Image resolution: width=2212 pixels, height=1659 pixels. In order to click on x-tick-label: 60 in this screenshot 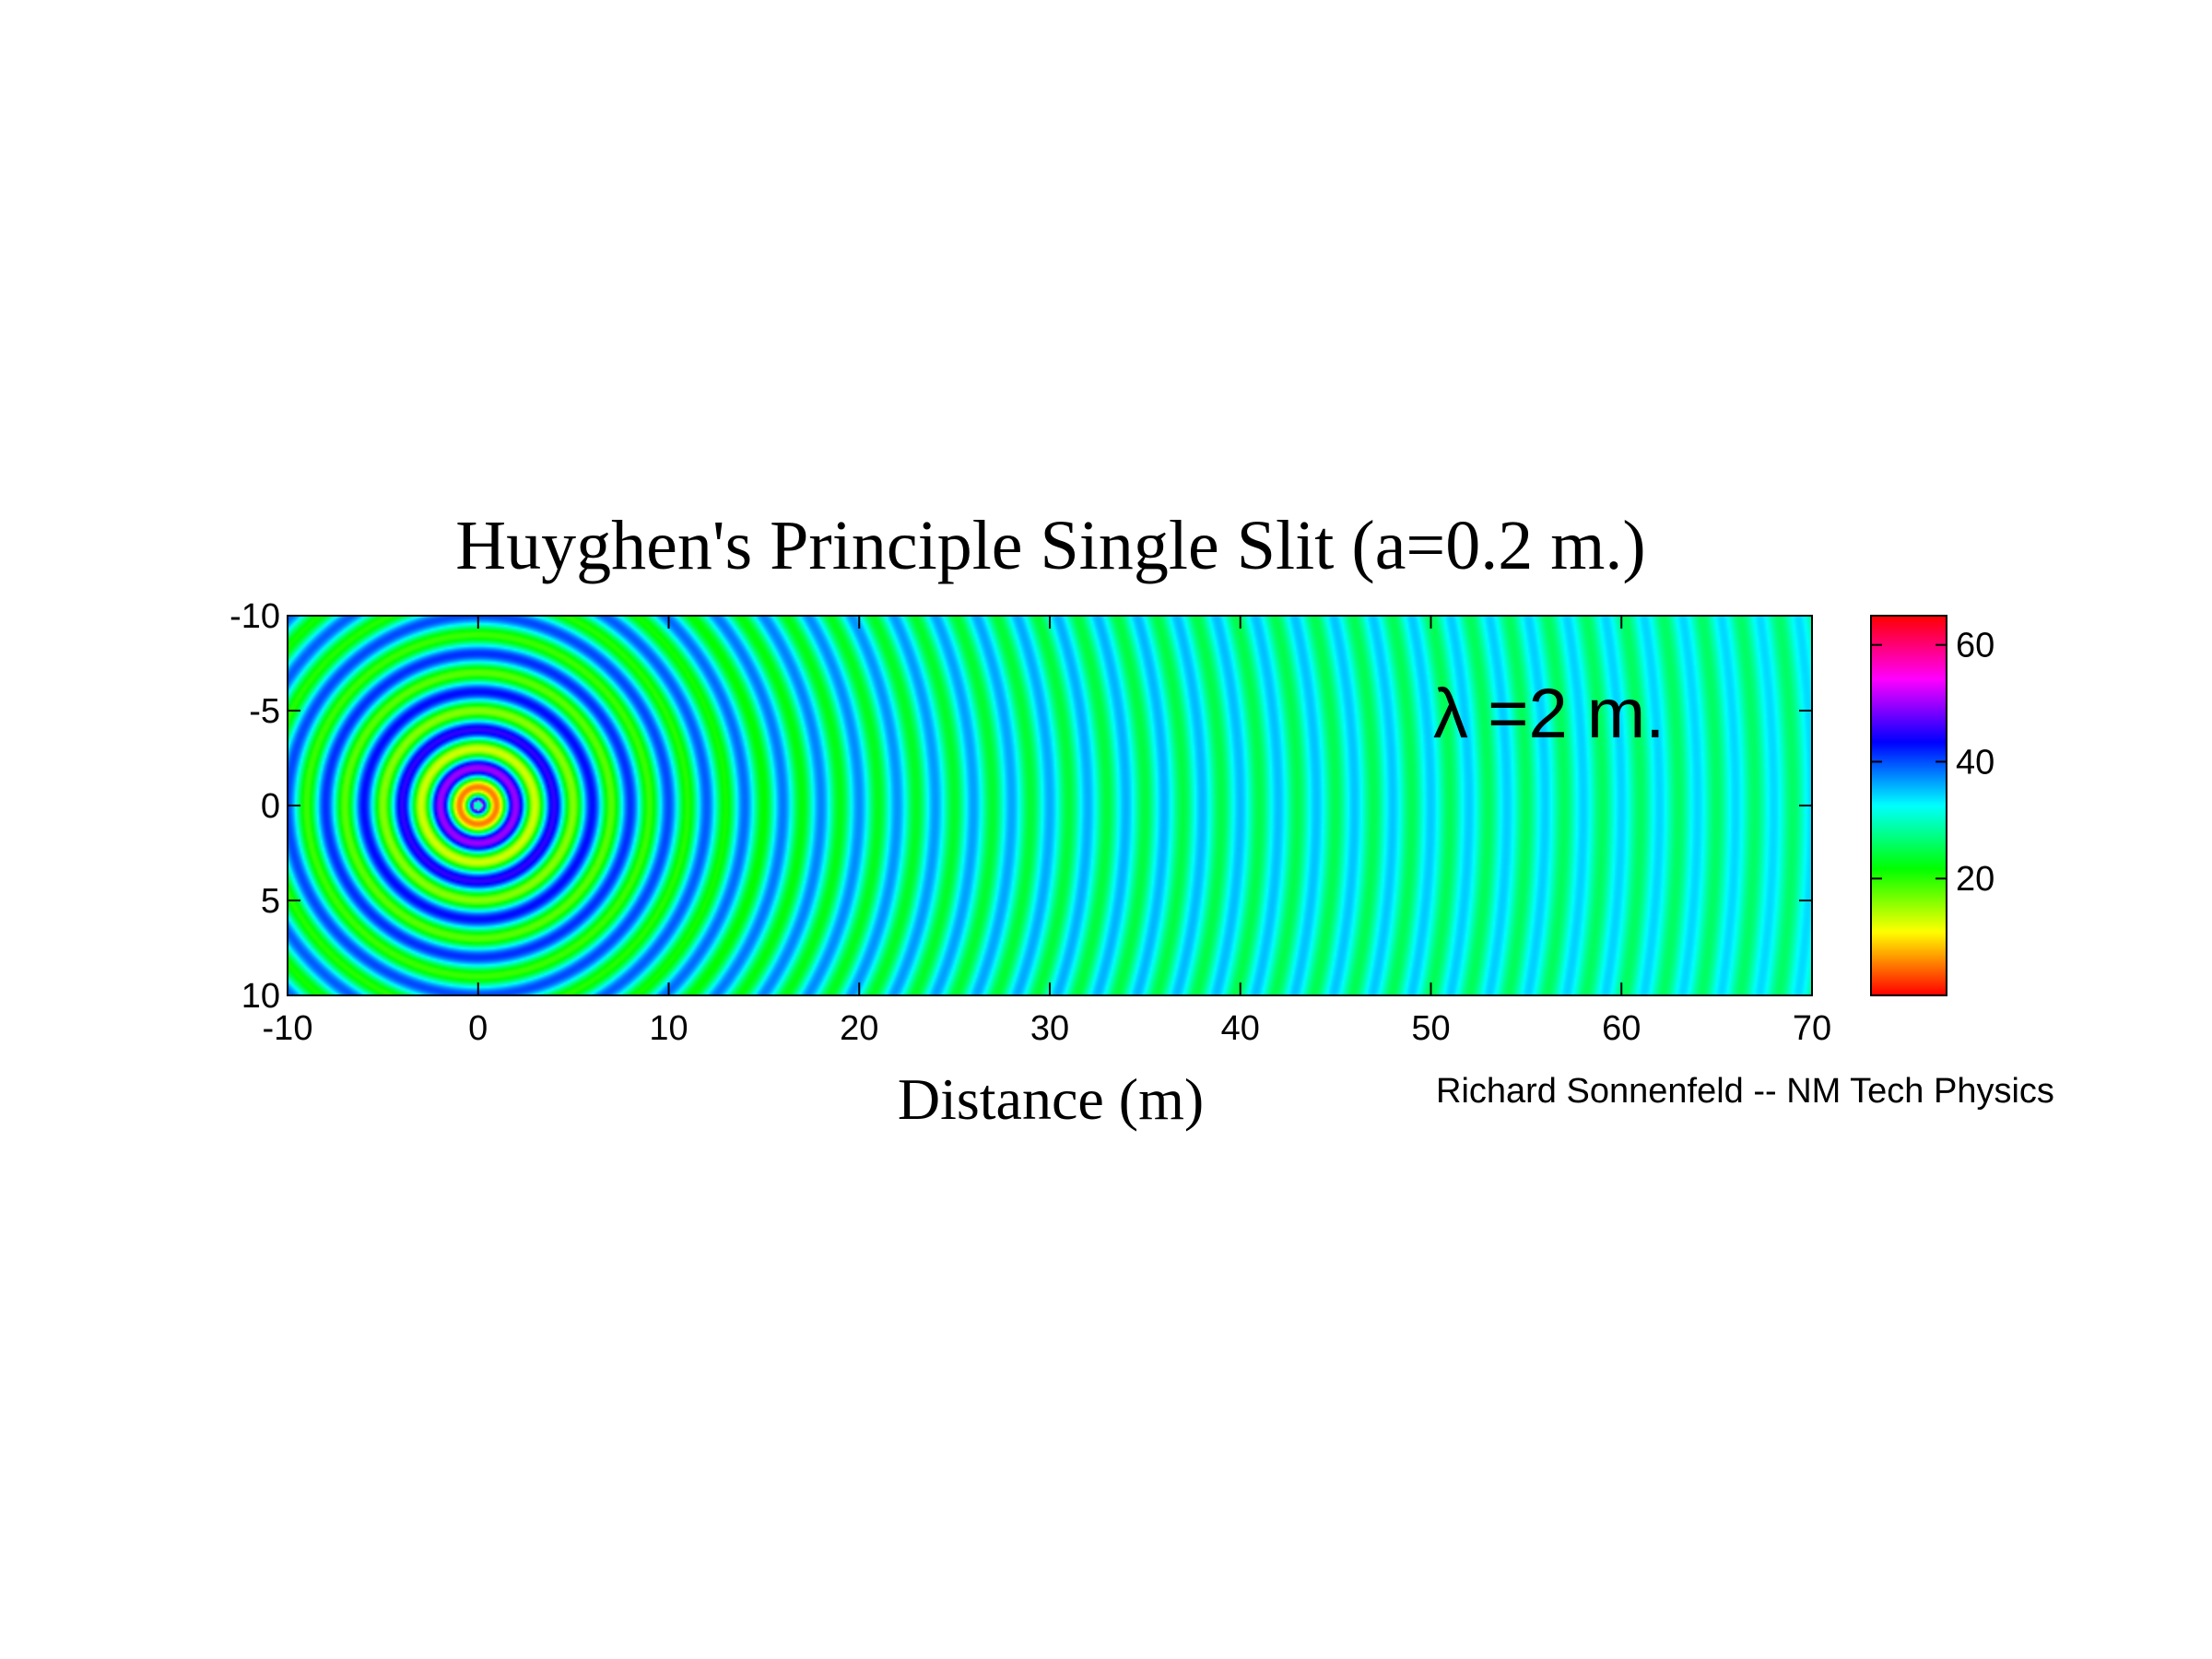, I will do `click(1621, 1028)`.